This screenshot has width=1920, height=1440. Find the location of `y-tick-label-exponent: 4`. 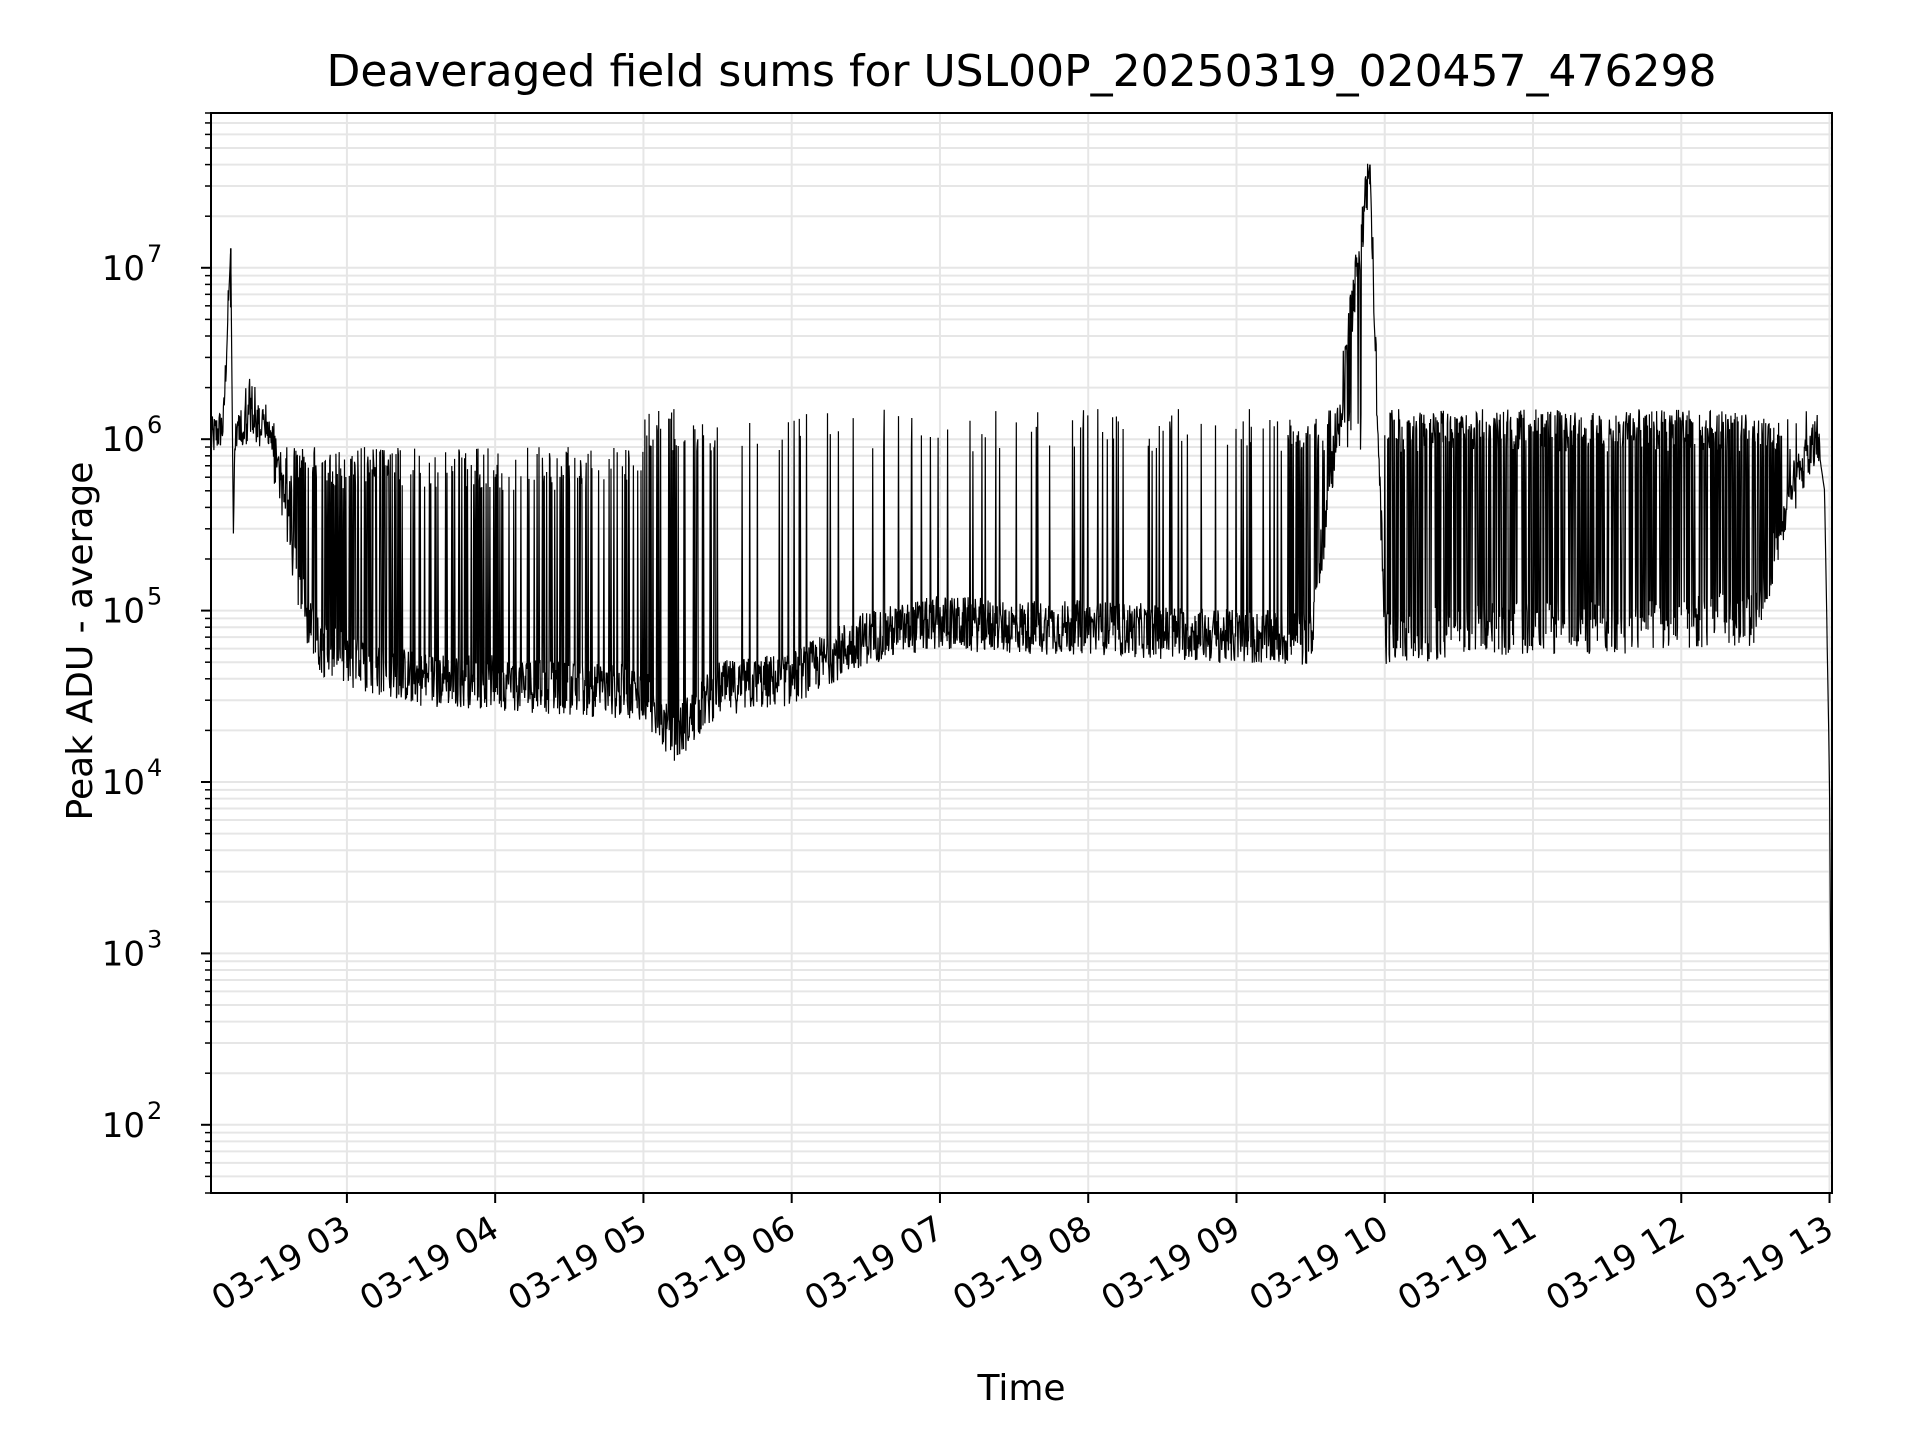

y-tick-label-exponent: 4 is located at coordinates (154, 768).